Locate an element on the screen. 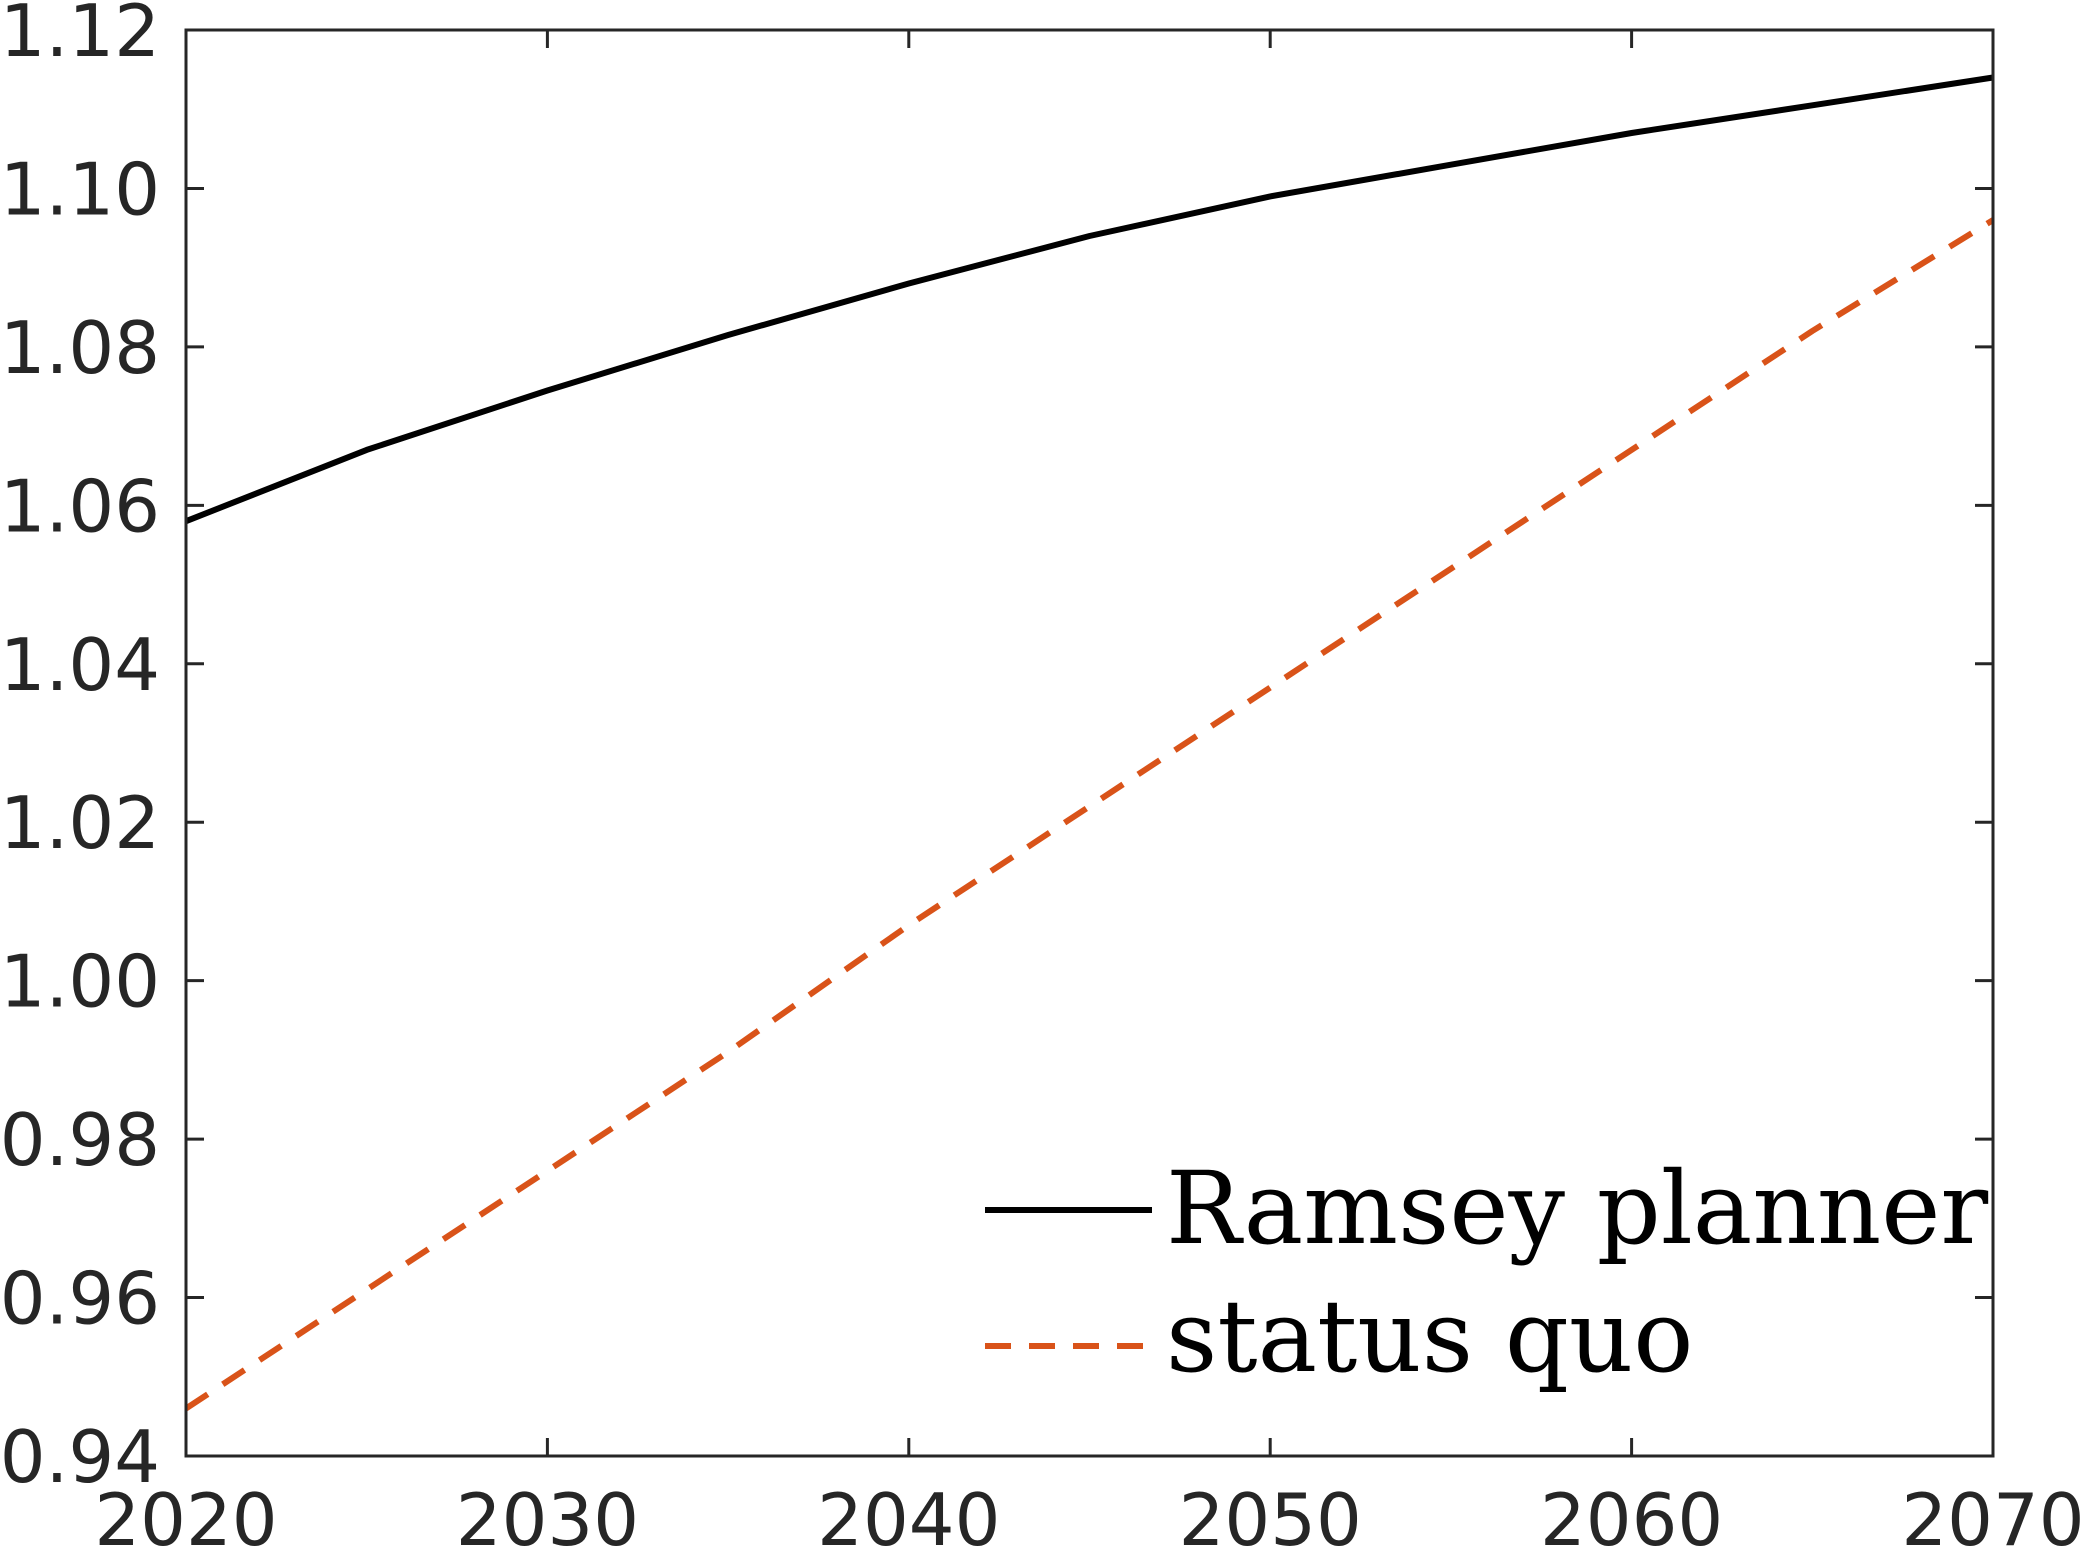 This screenshot has width=2082, height=1554. x-tick-label-2040: 2040 is located at coordinates (908, 1516).